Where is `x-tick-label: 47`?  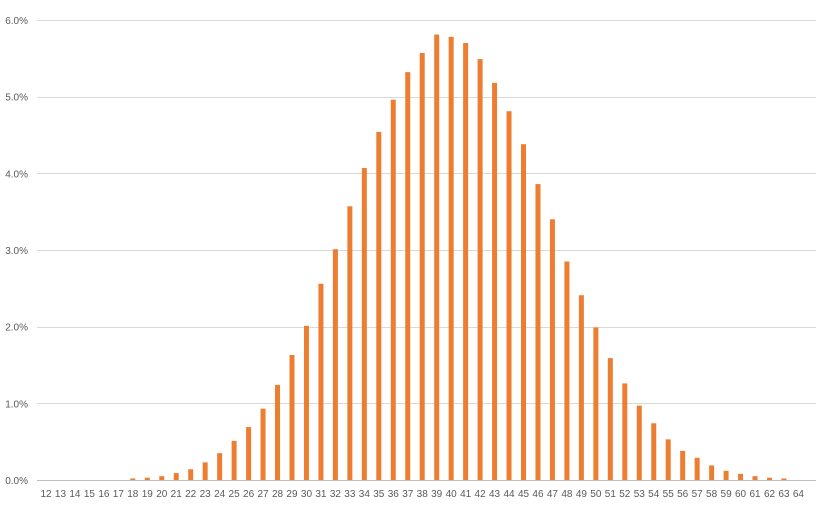 x-tick-label: 47 is located at coordinates (553, 494).